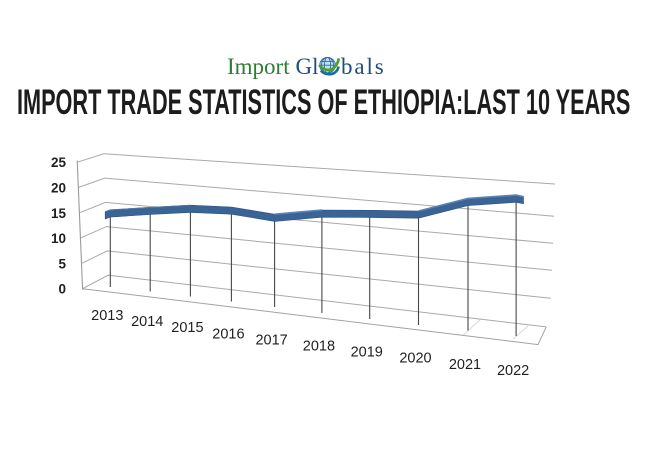 The image size is (650, 450). What do you see at coordinates (58, 238) in the screenshot?
I see `svg-text: 10` at bounding box center [58, 238].